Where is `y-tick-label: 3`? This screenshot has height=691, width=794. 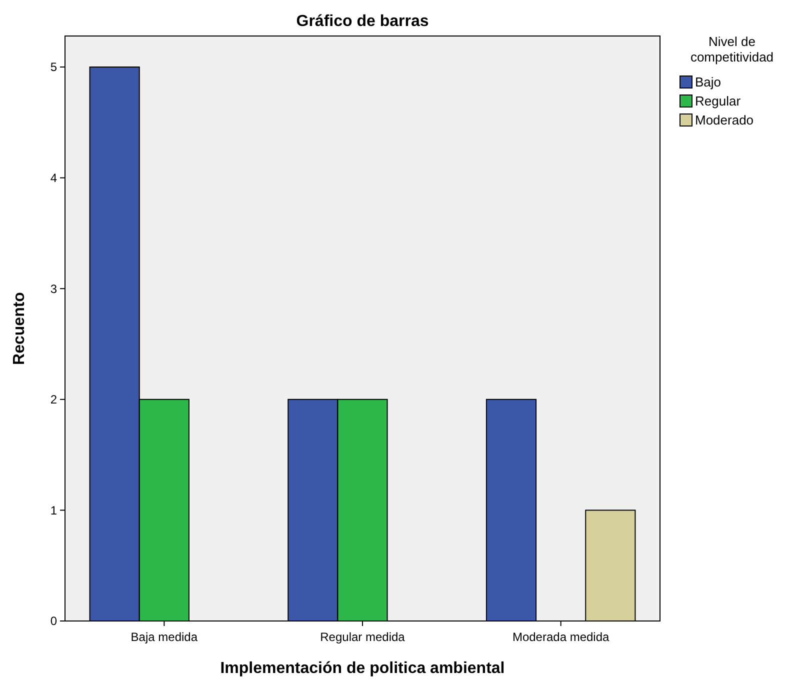 y-tick-label: 3 is located at coordinates (54, 289).